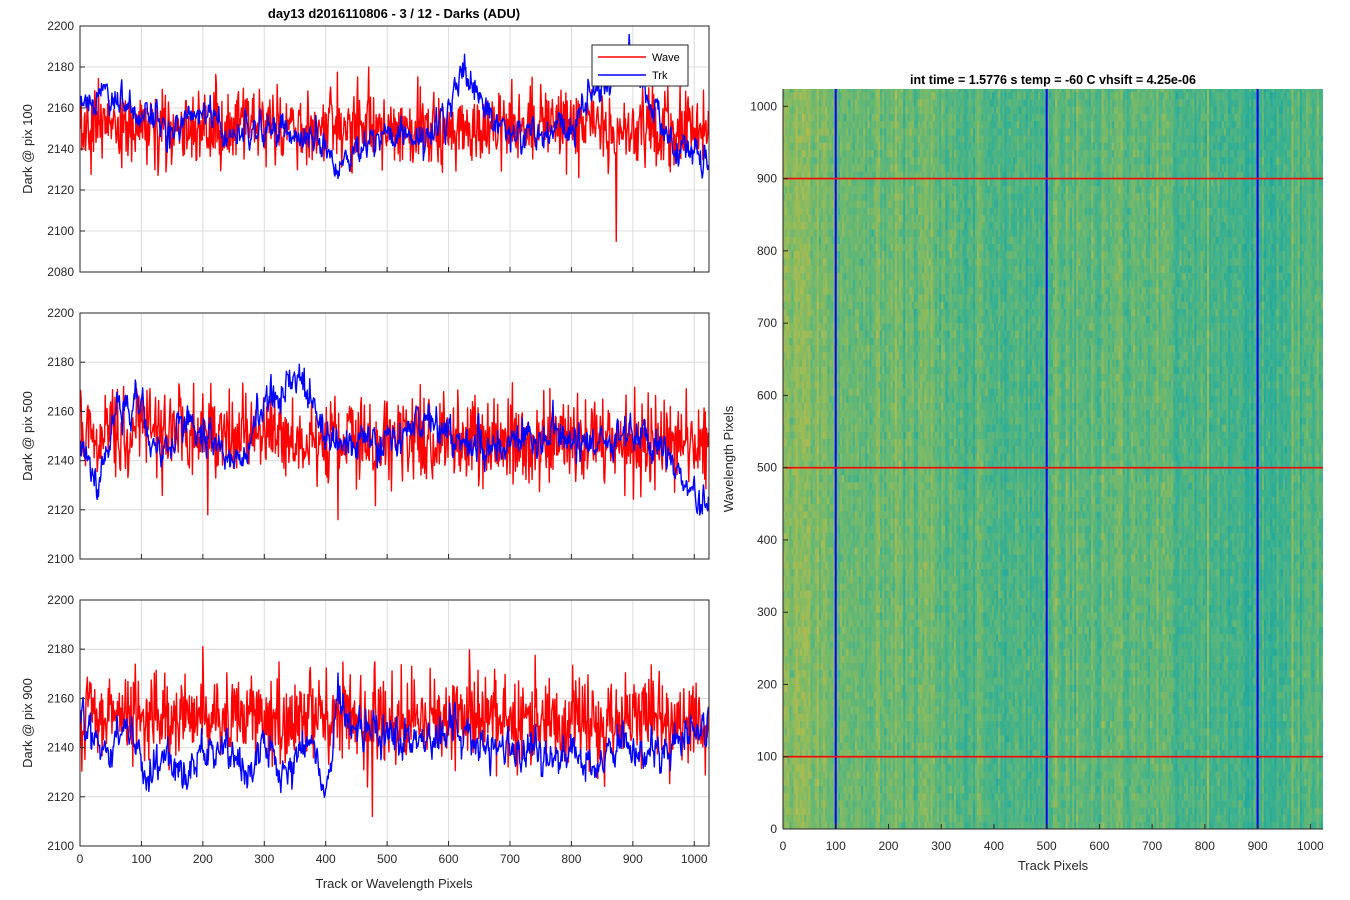 The image size is (1350, 900). Describe the element at coordinates (394, 13) in the screenshot. I see `chart-title: day13 d2016110806 - 3 / 12 - Darks (ADU)` at that location.